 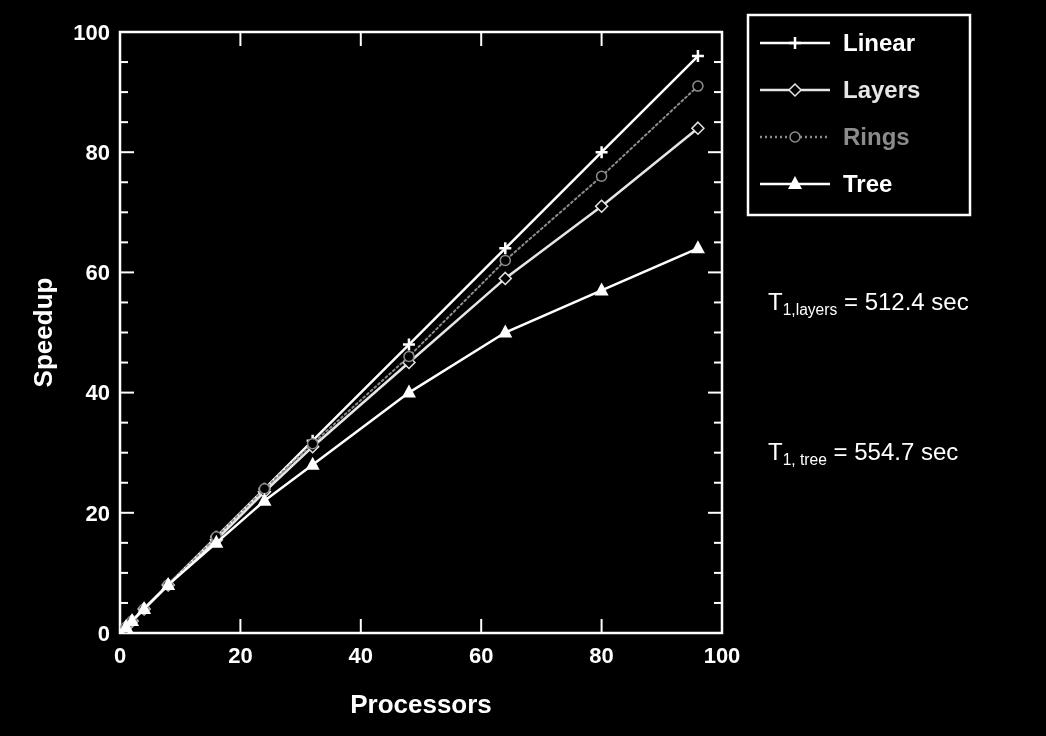 What do you see at coordinates (879, 43) in the screenshot?
I see `legend-label: Linear` at bounding box center [879, 43].